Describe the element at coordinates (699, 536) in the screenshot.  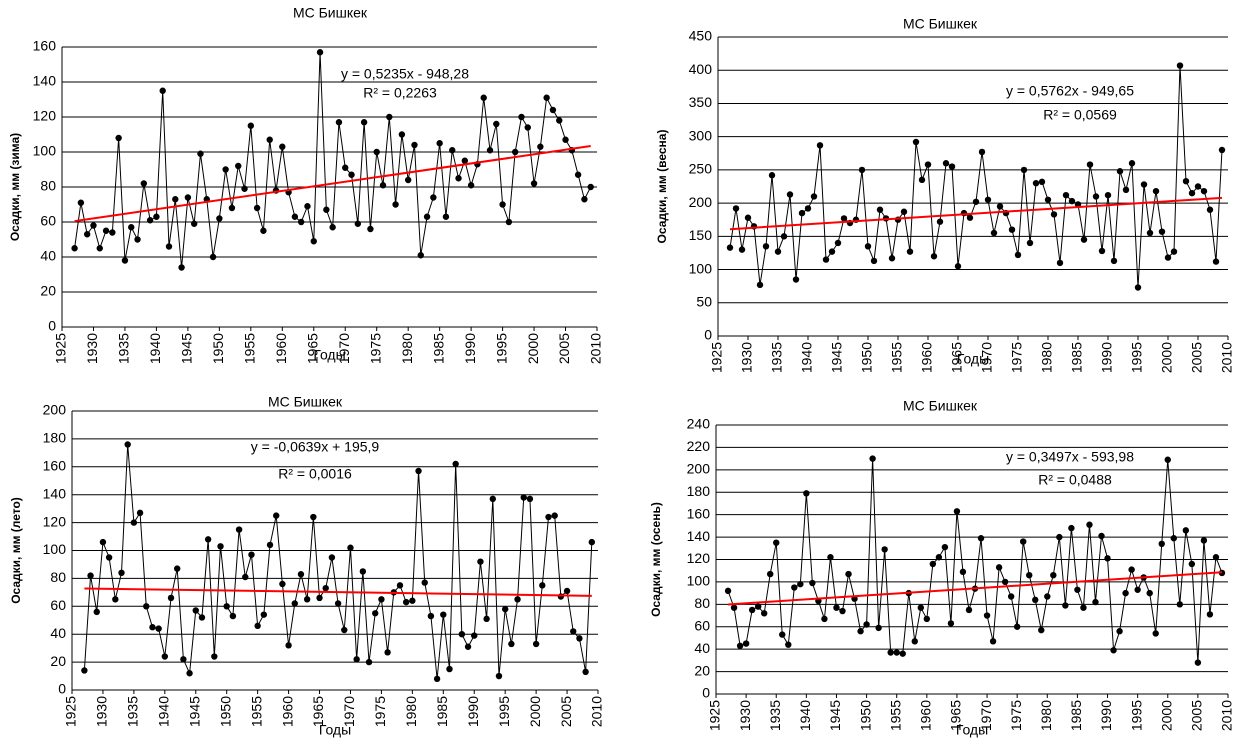
I see `y-tick-label: 140` at that location.